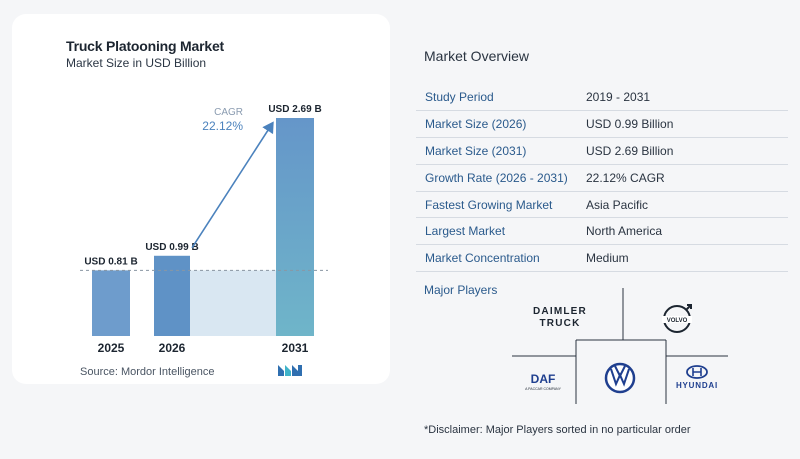 Image resolution: width=800 pixels, height=459 pixels. What do you see at coordinates (697, 385) in the screenshot?
I see `svg-text: HYUNDAI` at bounding box center [697, 385].